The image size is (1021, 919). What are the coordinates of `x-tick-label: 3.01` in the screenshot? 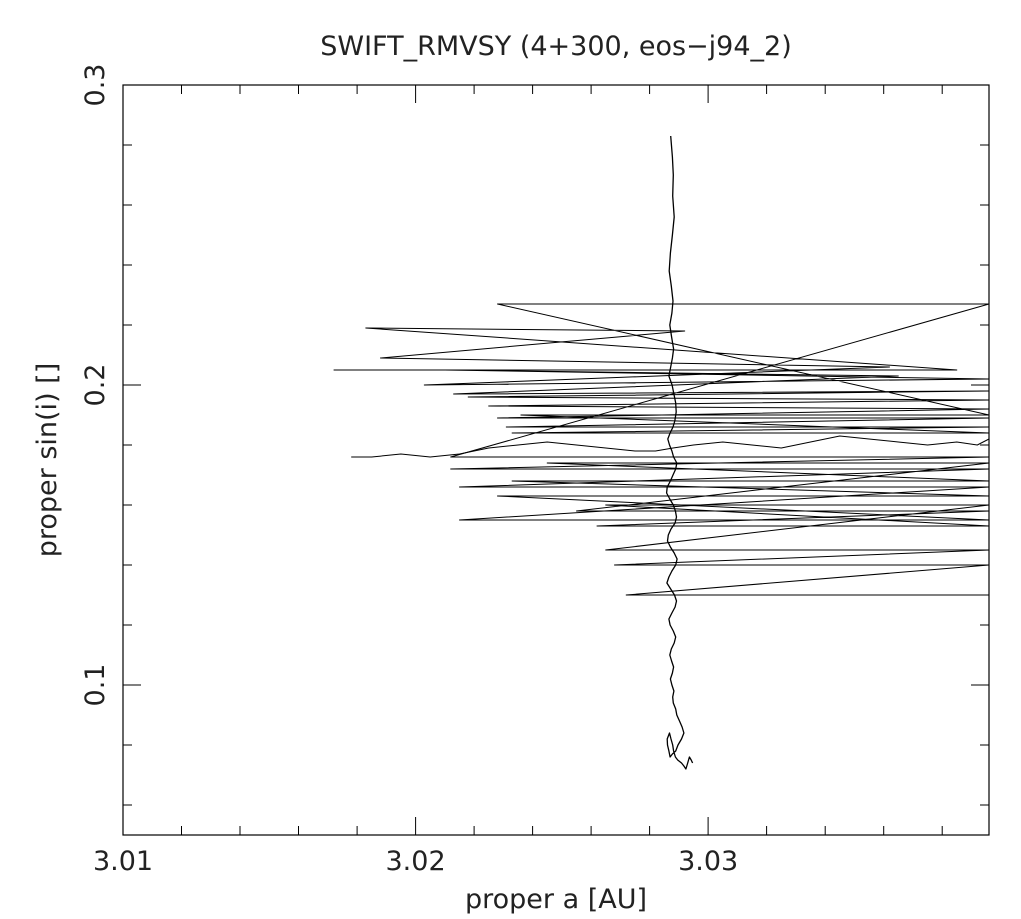 It's located at (123, 861).